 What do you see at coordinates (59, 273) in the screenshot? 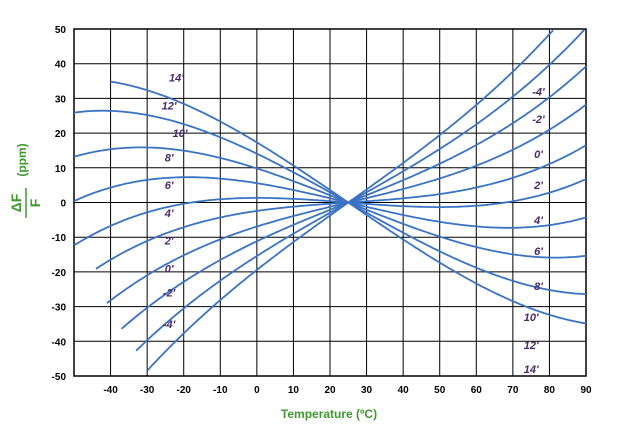
I see `y-tick-label: -20` at bounding box center [59, 273].